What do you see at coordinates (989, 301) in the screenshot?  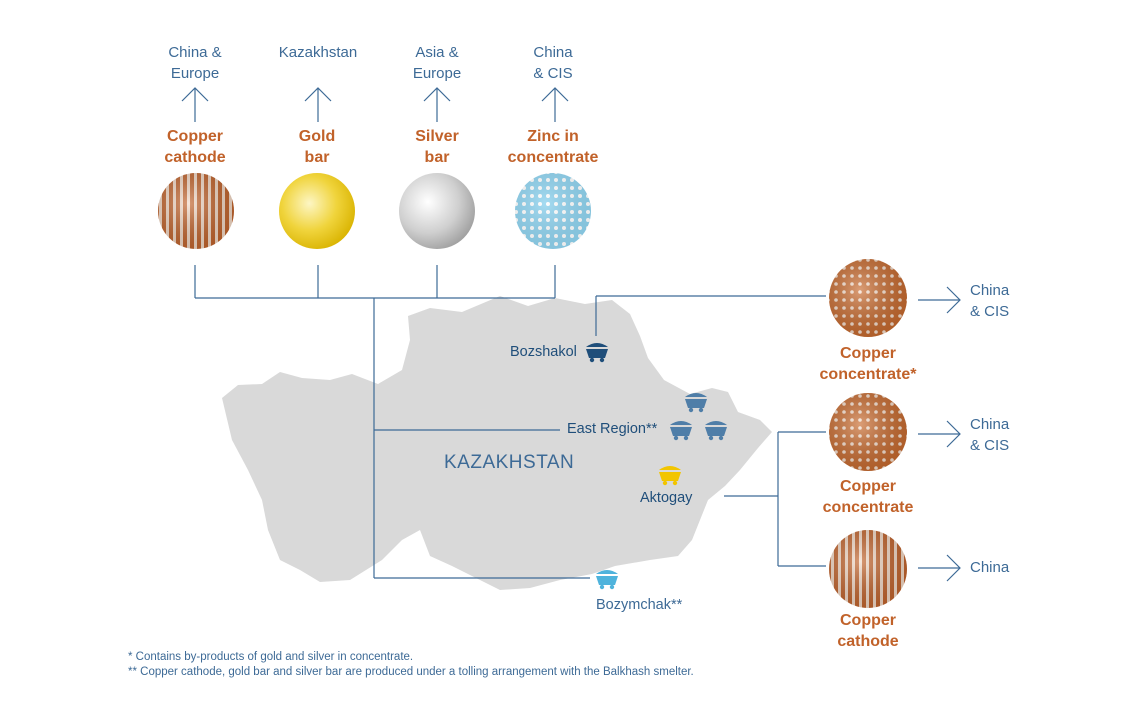 I see `right-destination-1: China & CIS` at bounding box center [989, 301].